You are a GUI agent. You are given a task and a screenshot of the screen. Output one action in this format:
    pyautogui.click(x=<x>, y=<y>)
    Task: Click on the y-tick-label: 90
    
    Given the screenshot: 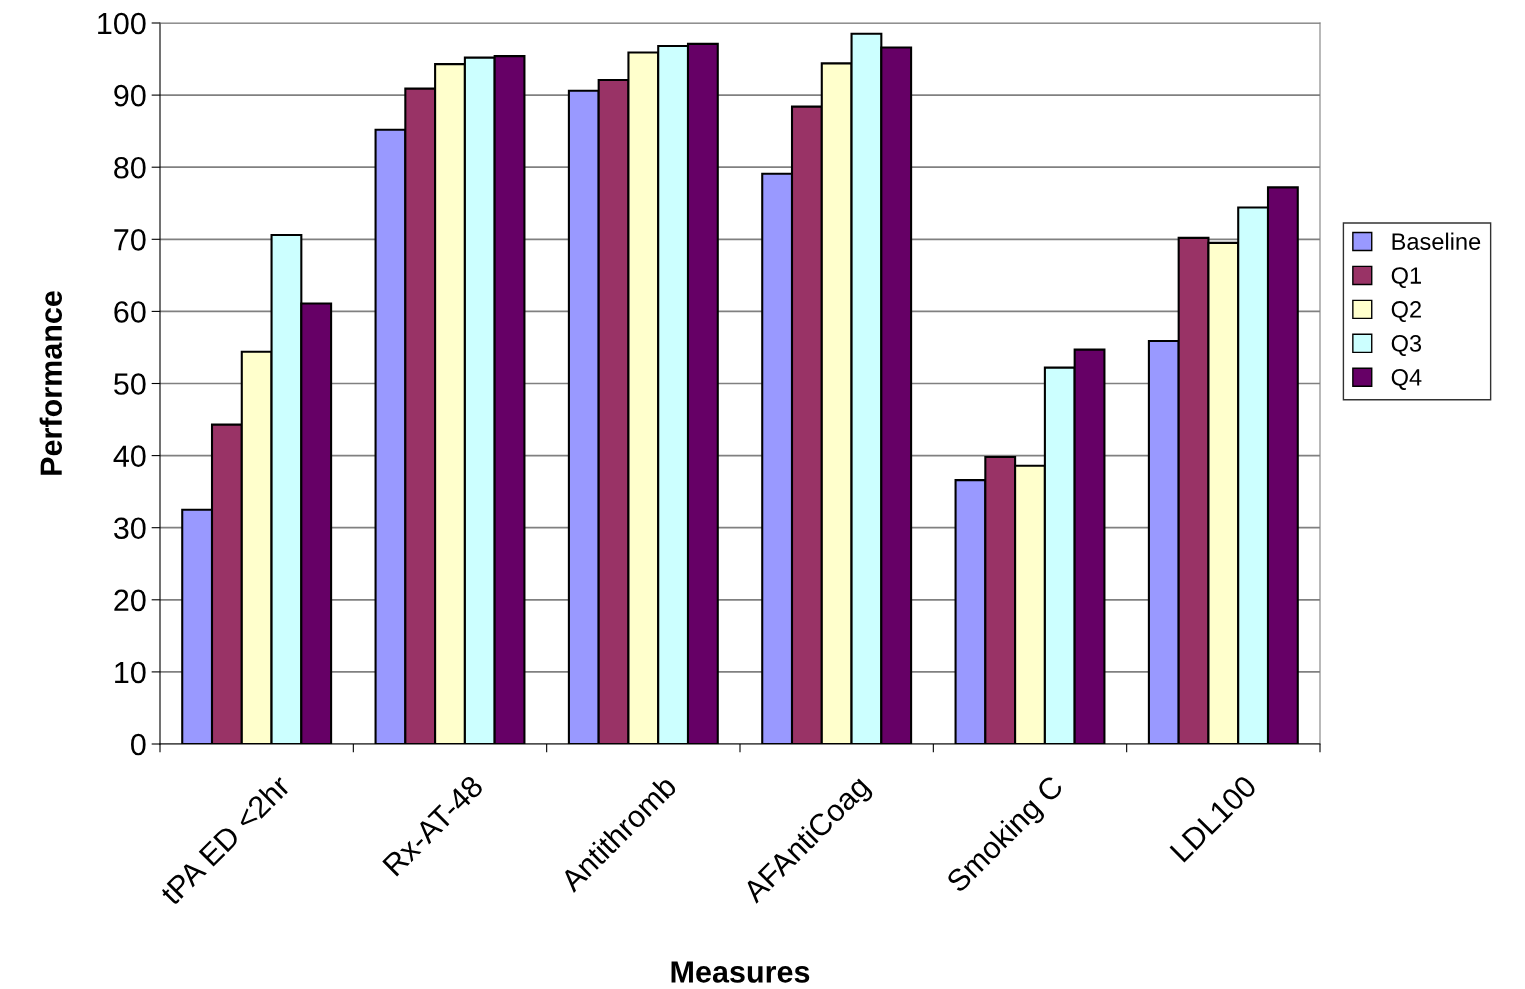 What is the action you would take?
    pyautogui.click(x=130, y=95)
    